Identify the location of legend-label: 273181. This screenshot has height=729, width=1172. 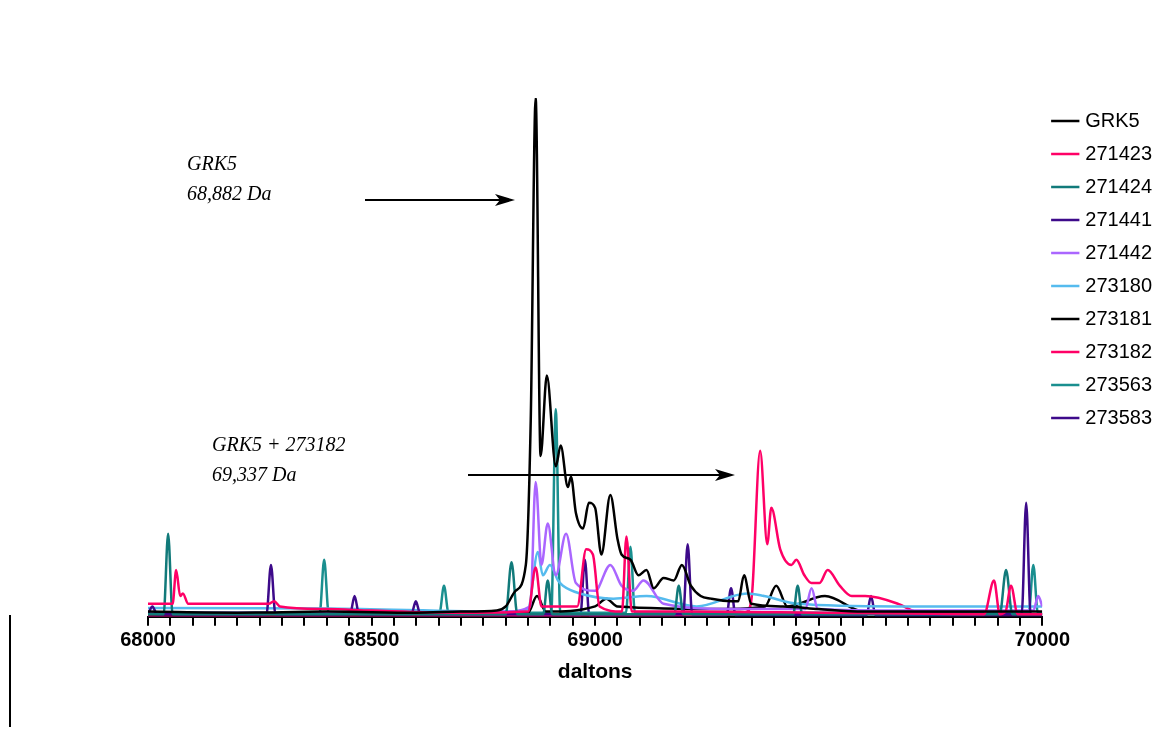
(1119, 317).